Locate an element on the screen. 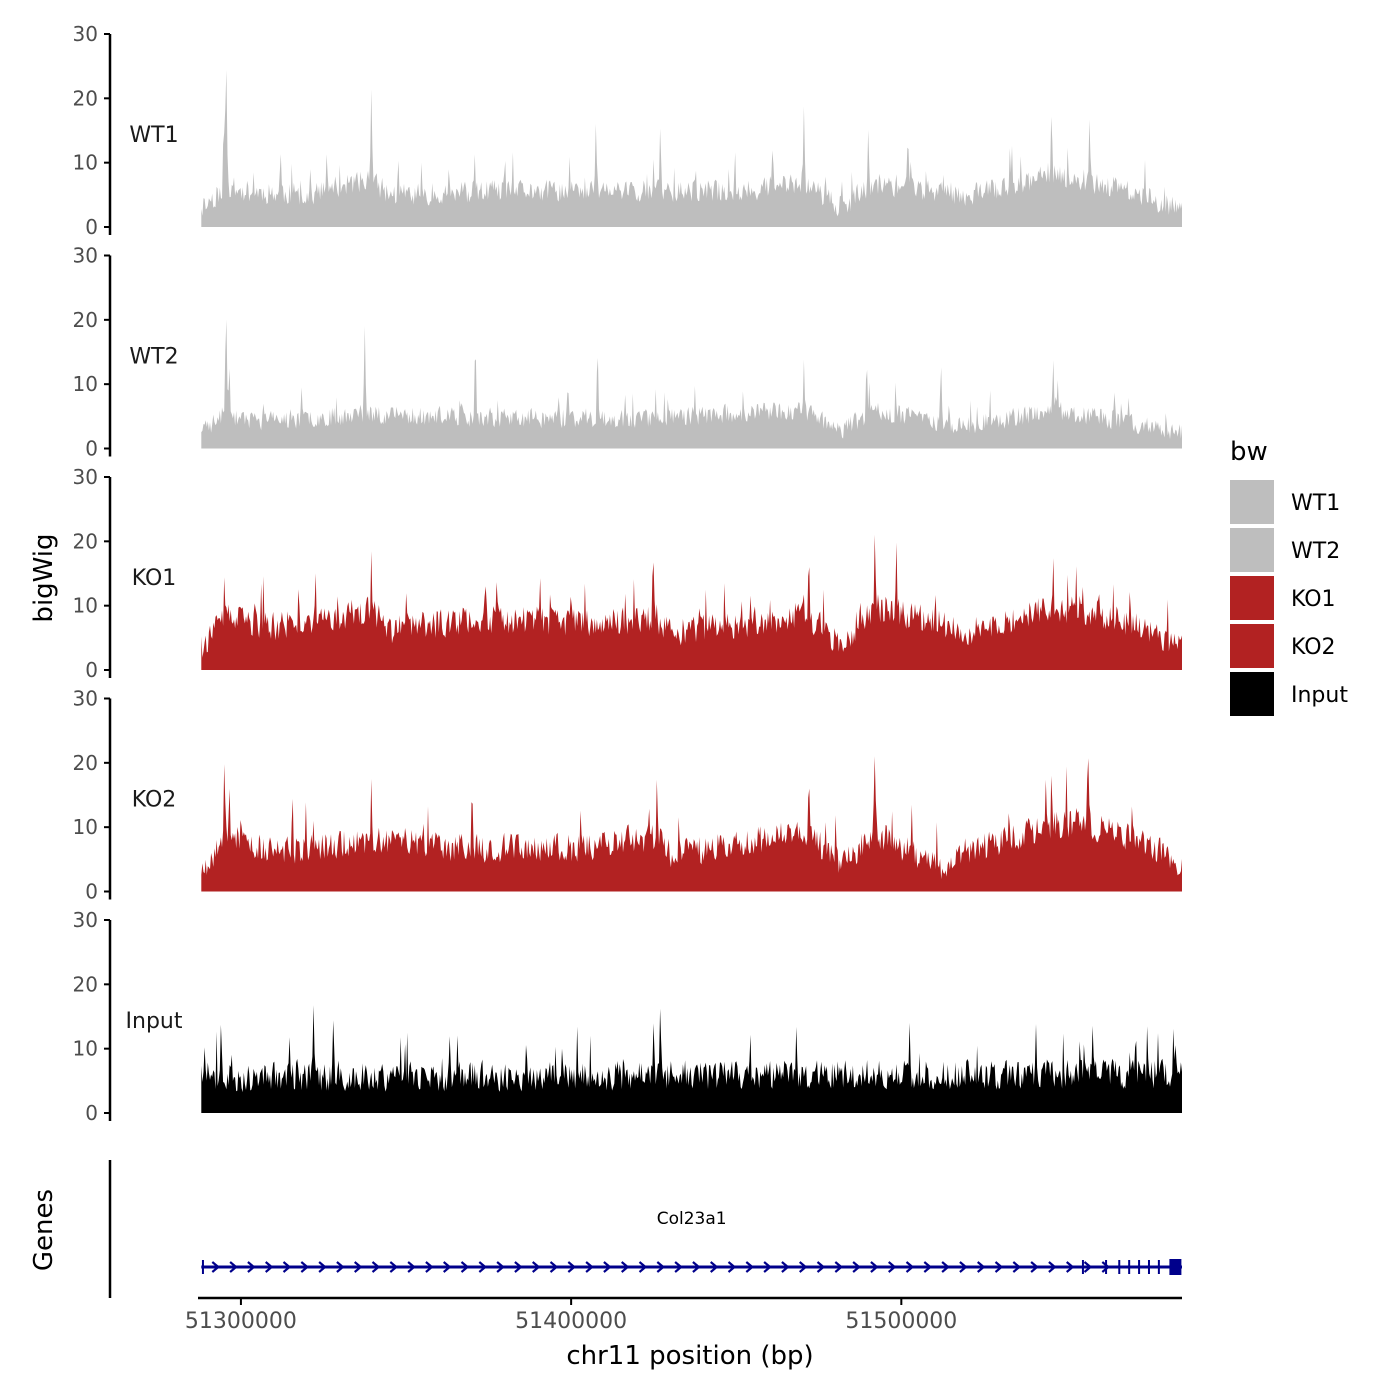 This screenshot has height=1400, width=1400. track-wt2: 0 10 20 30 WT2 is located at coordinates (628, 352).